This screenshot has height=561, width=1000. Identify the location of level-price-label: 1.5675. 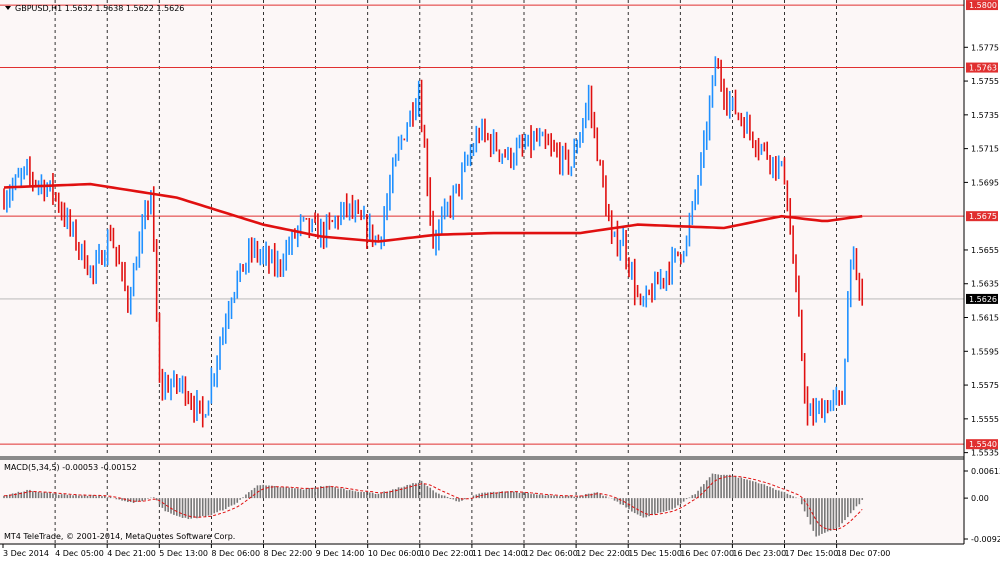
(983, 216).